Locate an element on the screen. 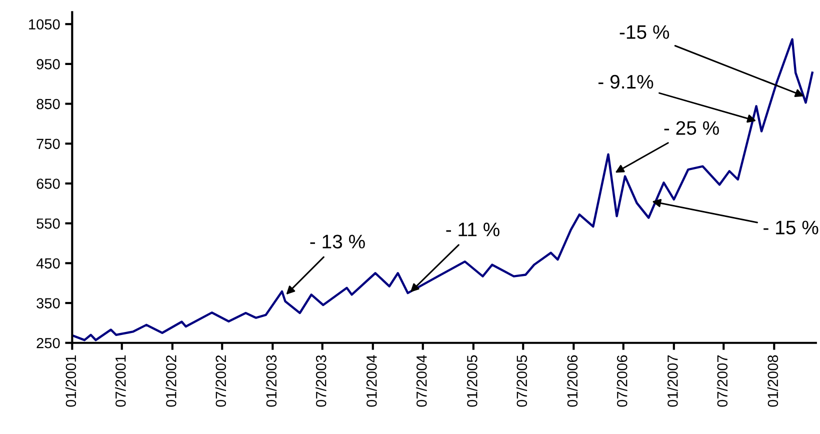 The height and width of the screenshot is (434, 820). x-tick-label: 07/2004 is located at coordinates (421, 381).